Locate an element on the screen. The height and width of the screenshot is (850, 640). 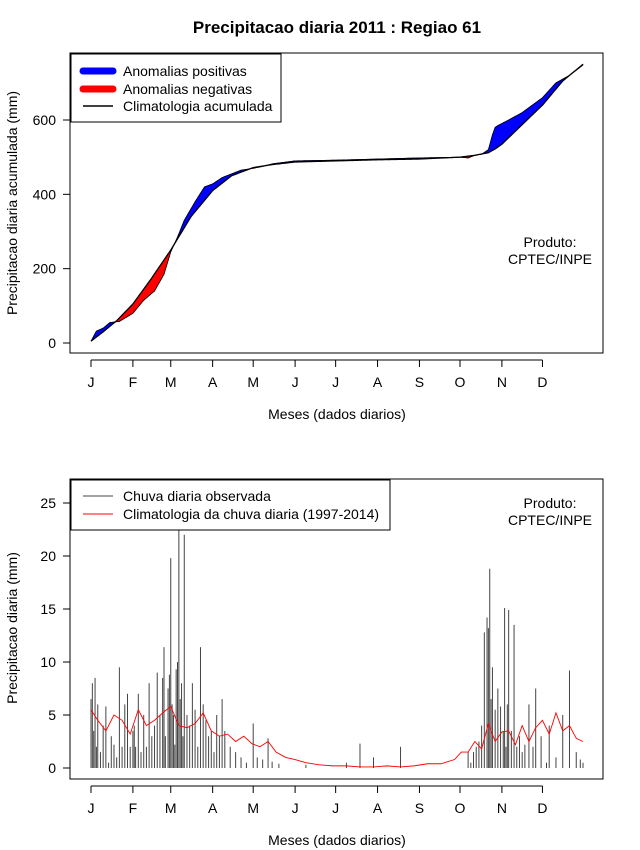
legend-label-observed-rain: Chuva diaria observada is located at coordinates (197, 496).